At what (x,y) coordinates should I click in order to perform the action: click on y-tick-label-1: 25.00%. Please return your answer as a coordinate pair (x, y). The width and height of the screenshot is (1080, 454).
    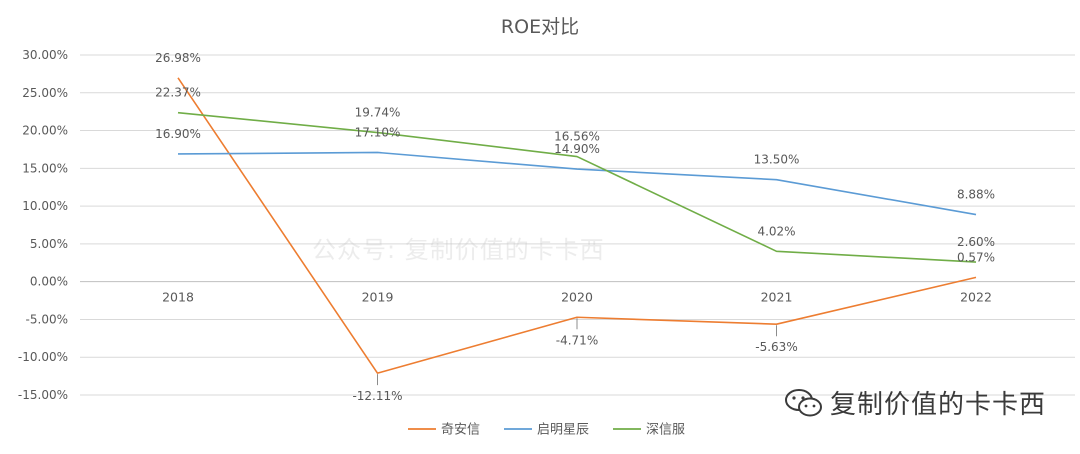
    Looking at the image, I should click on (45, 93).